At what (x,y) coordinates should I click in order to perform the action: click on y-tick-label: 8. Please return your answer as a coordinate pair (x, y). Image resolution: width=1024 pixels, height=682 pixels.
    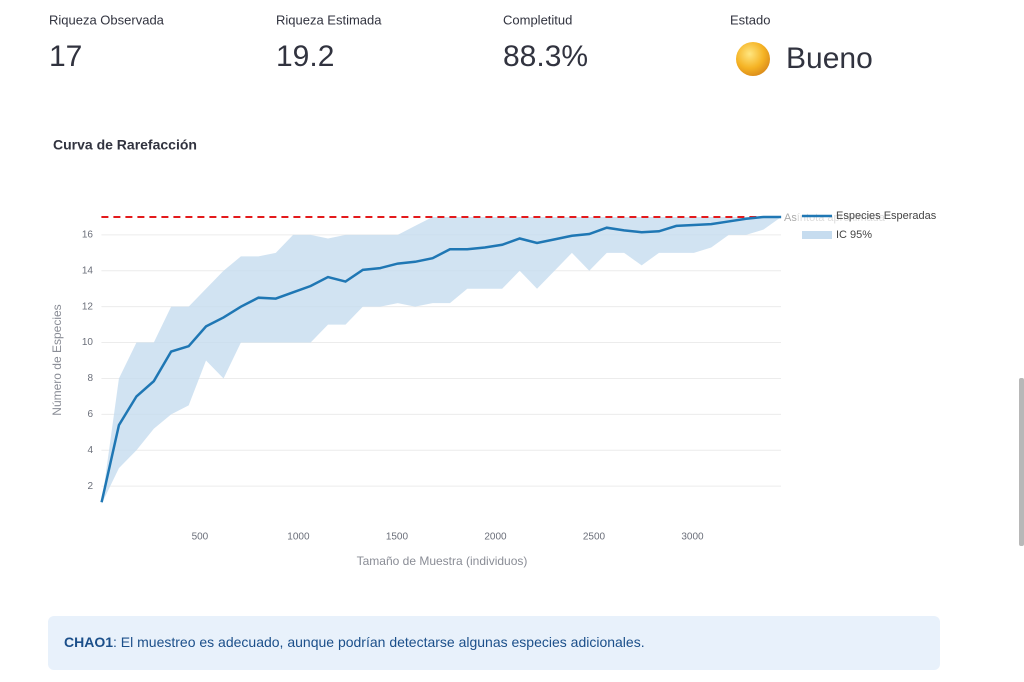
    Looking at the image, I should click on (90, 378).